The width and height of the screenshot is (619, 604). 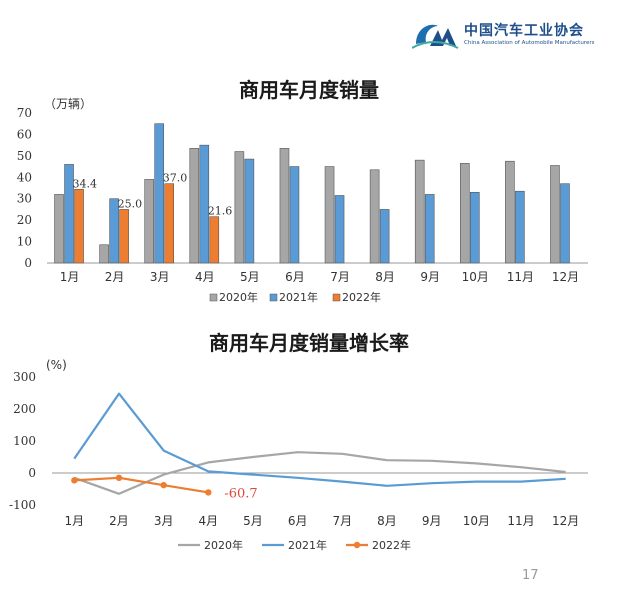 What do you see at coordinates (130, 203) in the screenshot?
I see `bar-data-label: 25.0` at bounding box center [130, 203].